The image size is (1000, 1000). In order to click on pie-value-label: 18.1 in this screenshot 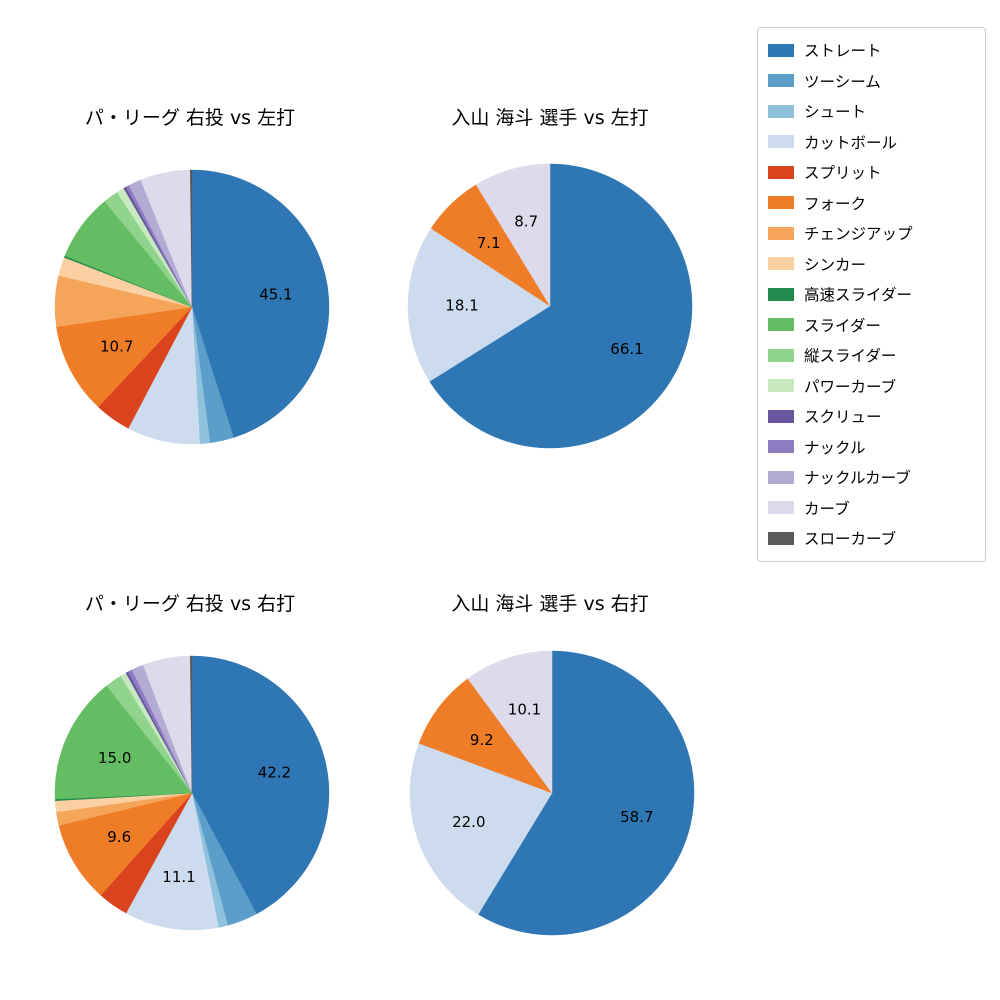, I will do `click(461, 305)`.